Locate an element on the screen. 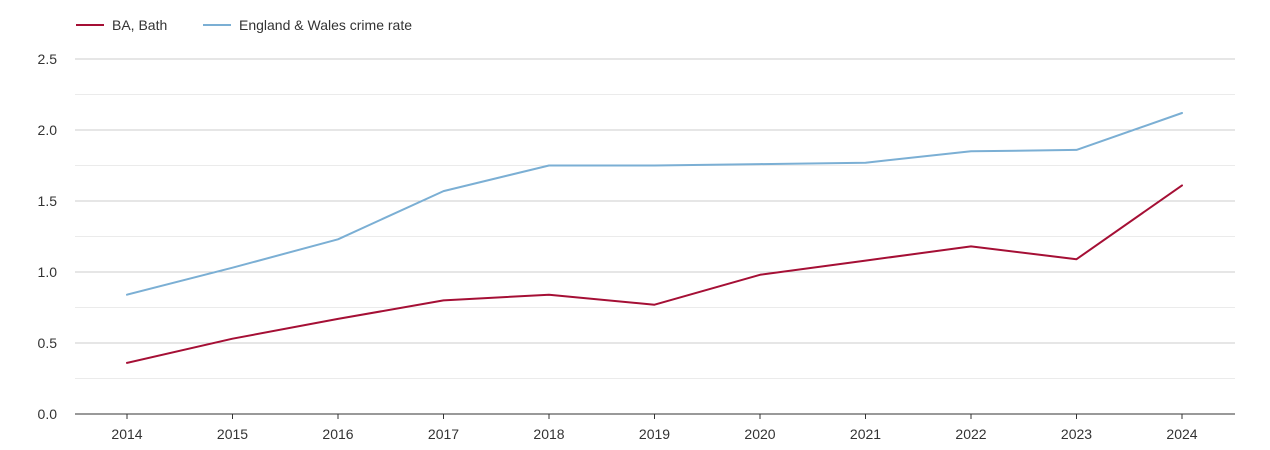  x-tick-label: 2019 is located at coordinates (654, 434).